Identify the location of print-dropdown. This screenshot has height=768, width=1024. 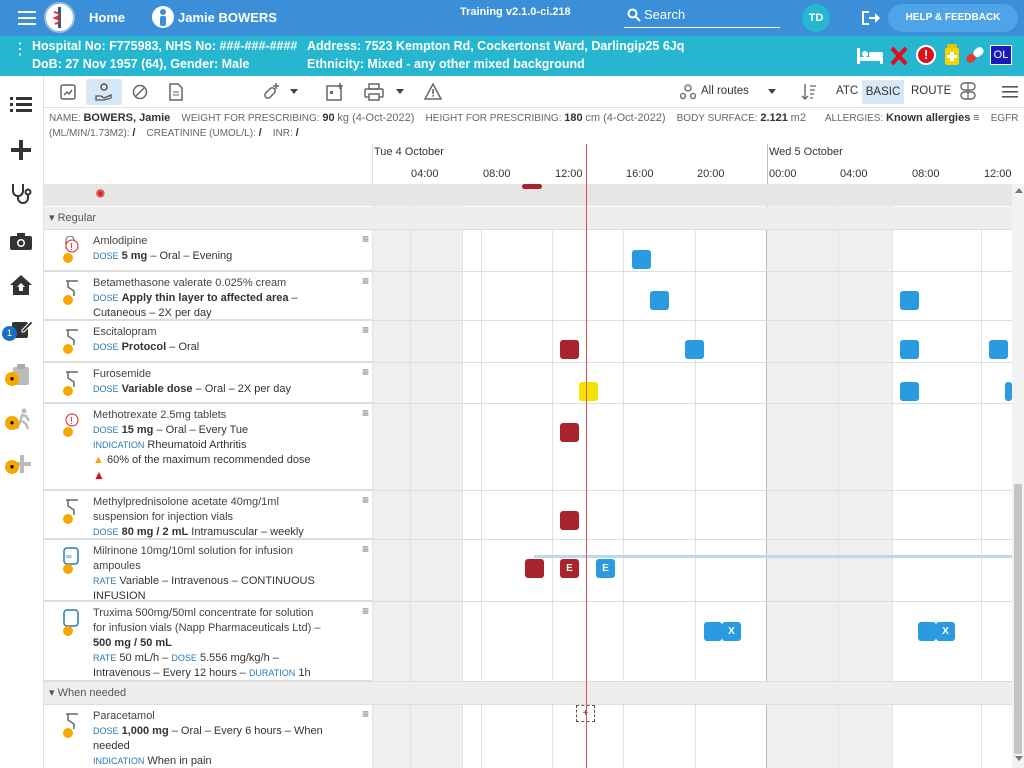
(400, 91).